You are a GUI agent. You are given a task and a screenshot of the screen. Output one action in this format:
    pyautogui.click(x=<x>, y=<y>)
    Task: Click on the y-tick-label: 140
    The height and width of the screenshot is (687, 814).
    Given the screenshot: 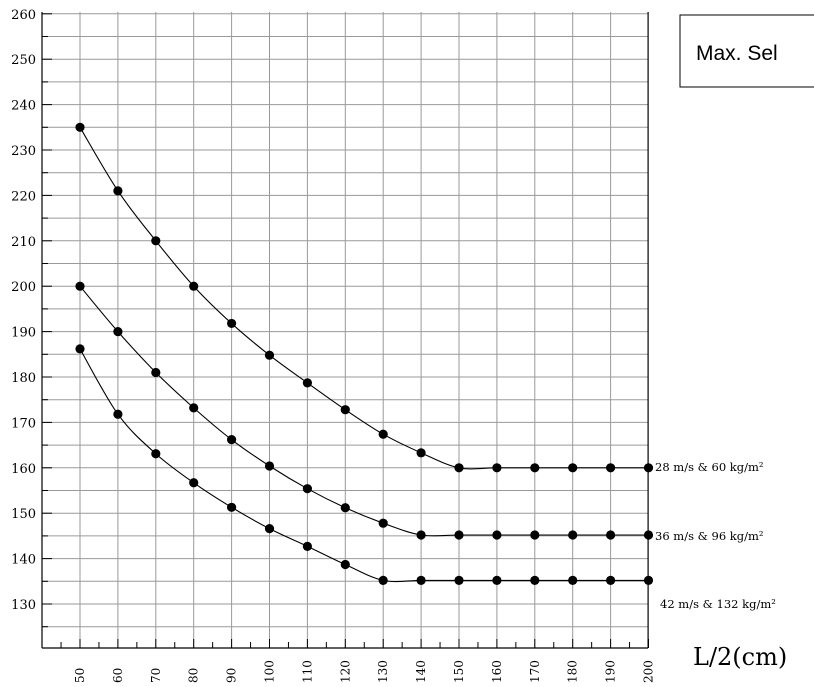 What is the action you would take?
    pyautogui.click(x=23, y=560)
    